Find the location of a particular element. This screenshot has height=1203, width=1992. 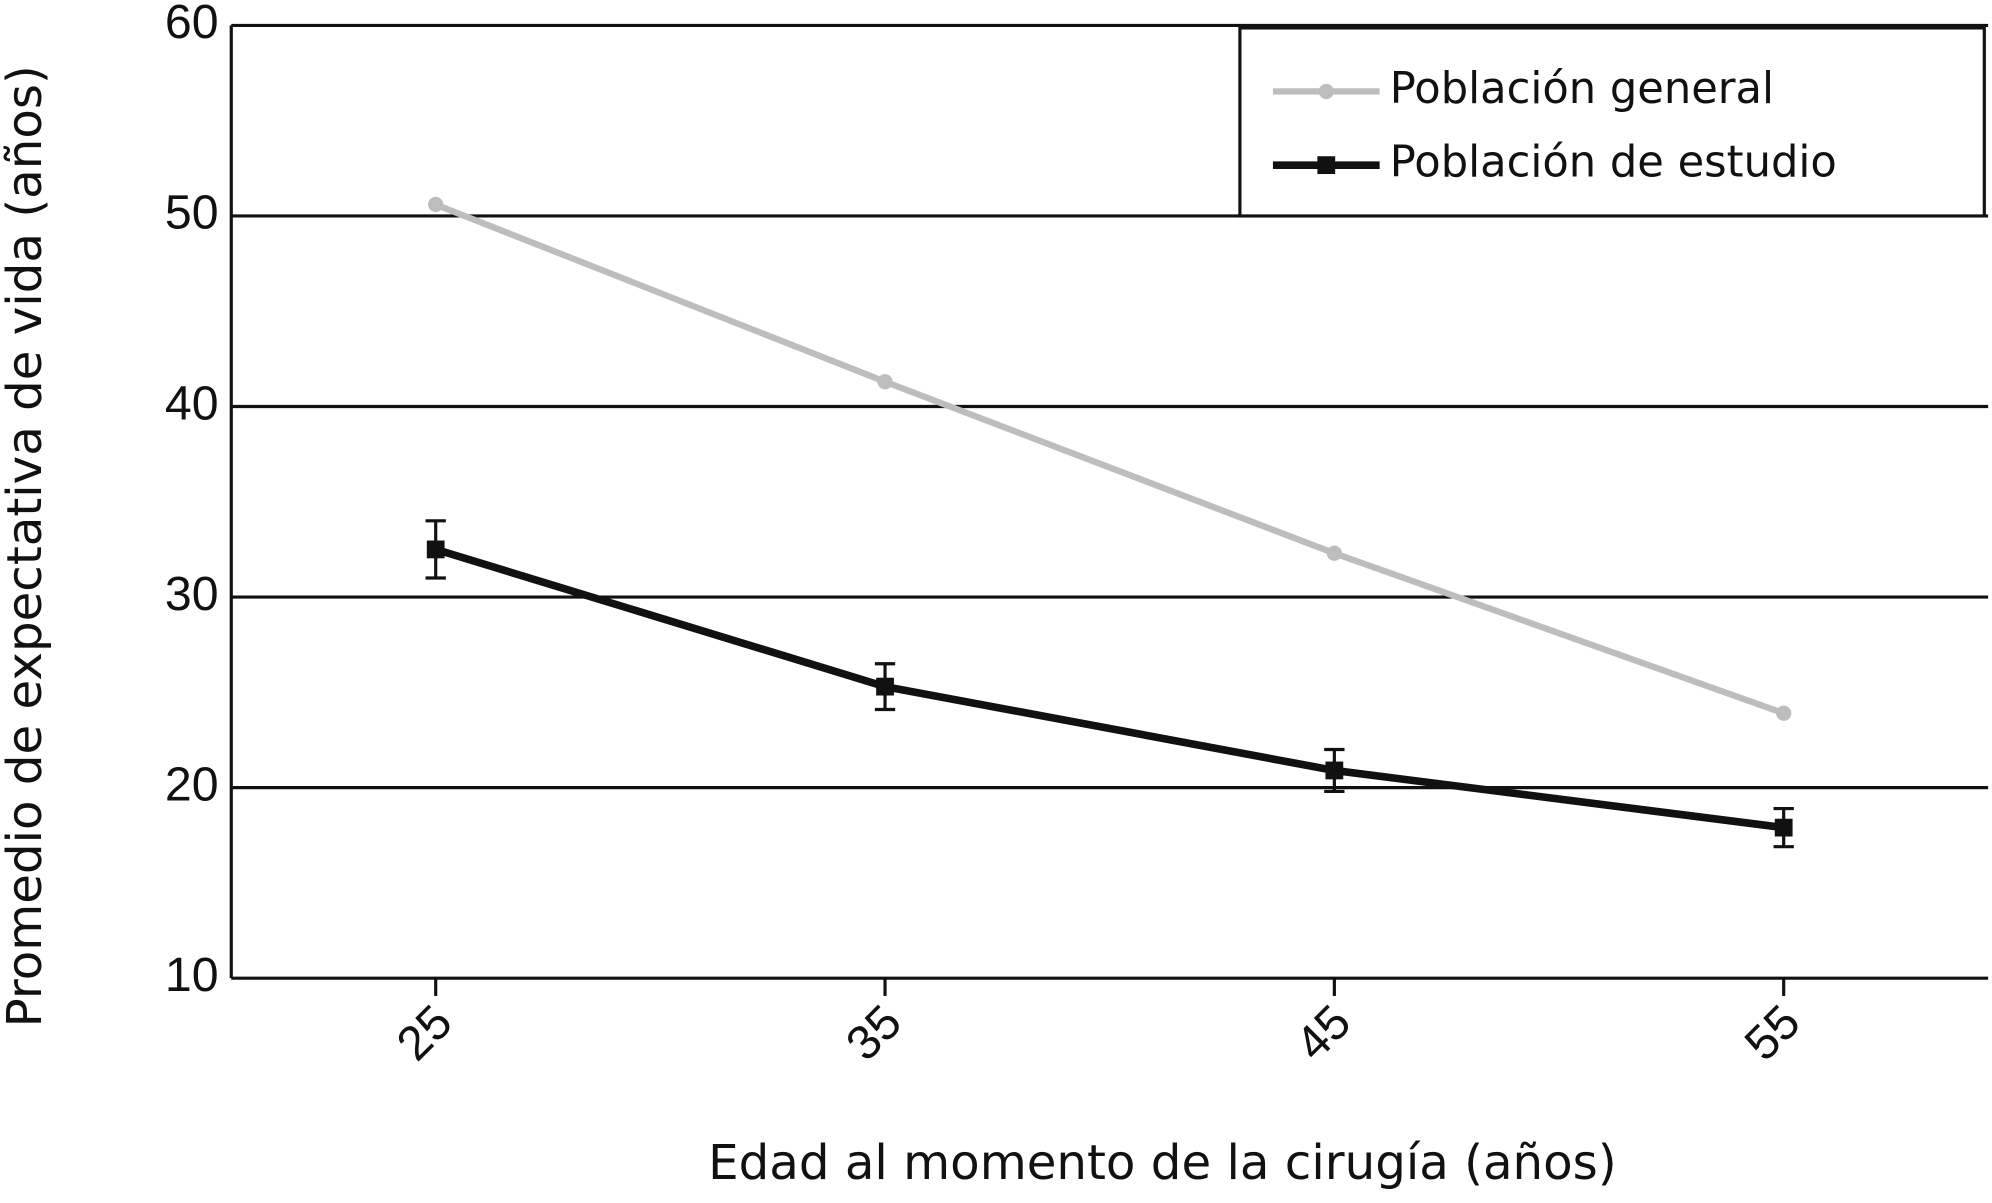

y-tick-label: 20 is located at coordinates (192, 784).